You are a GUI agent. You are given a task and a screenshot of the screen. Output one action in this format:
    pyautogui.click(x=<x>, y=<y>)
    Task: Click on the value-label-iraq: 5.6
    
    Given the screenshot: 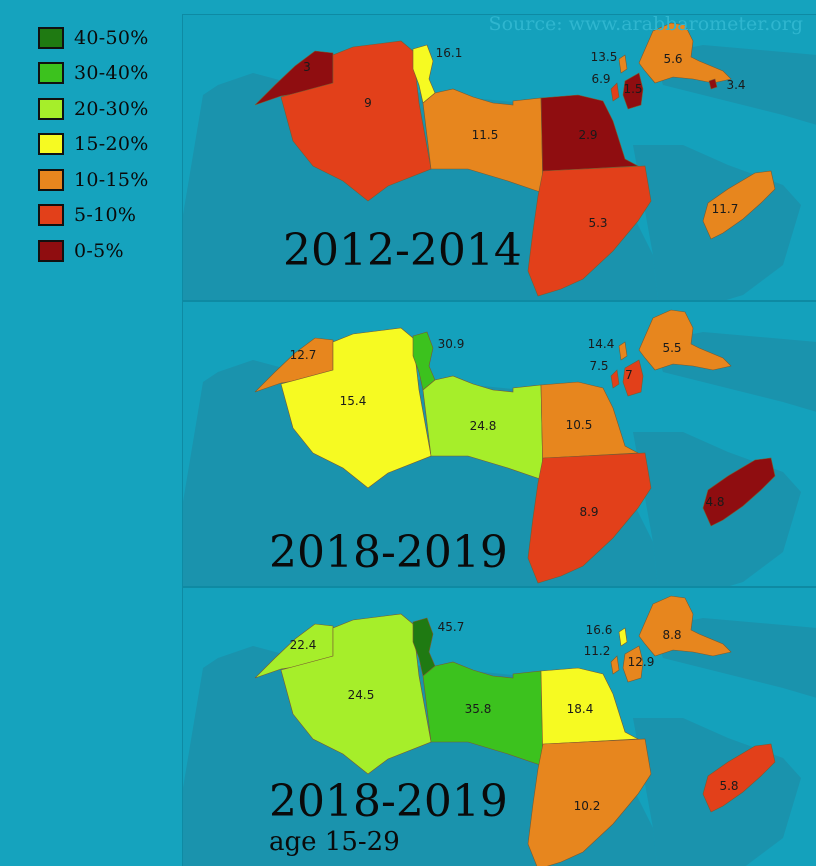 What is the action you would take?
    pyautogui.click(x=672, y=59)
    